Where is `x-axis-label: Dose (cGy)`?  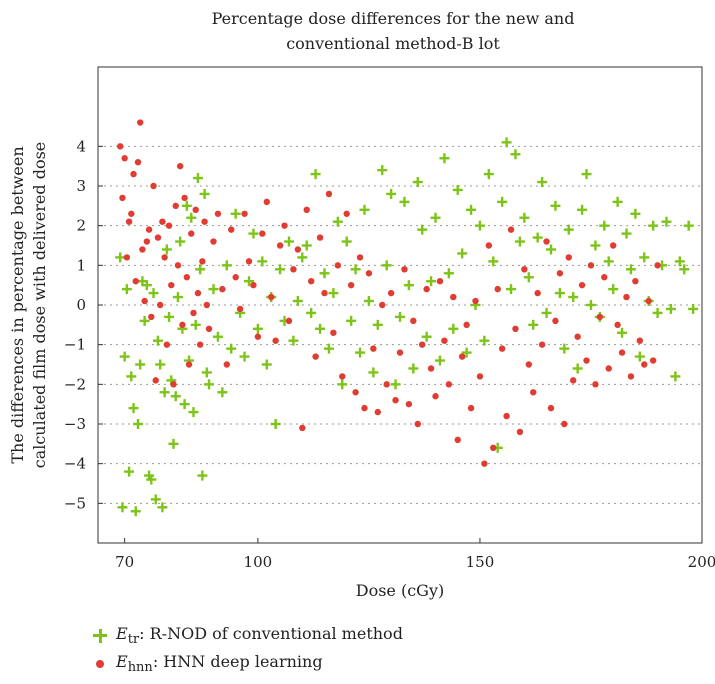
x-axis-label: Dose (cGy) is located at coordinates (400, 590).